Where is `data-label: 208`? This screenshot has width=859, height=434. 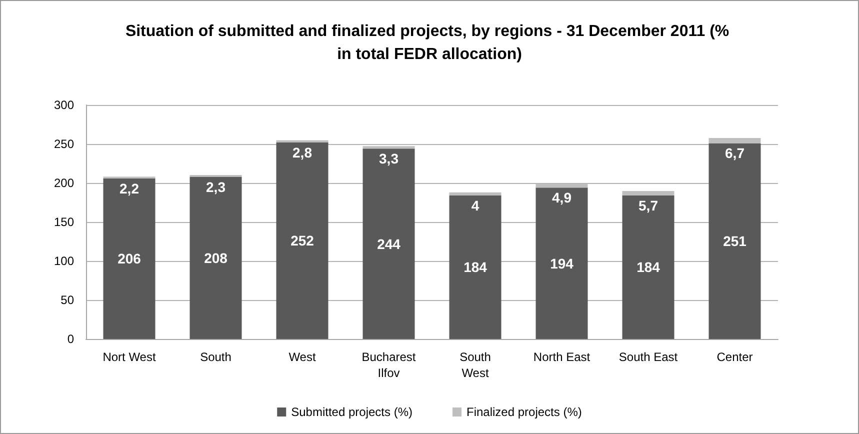
data-label: 208 is located at coordinates (216, 258).